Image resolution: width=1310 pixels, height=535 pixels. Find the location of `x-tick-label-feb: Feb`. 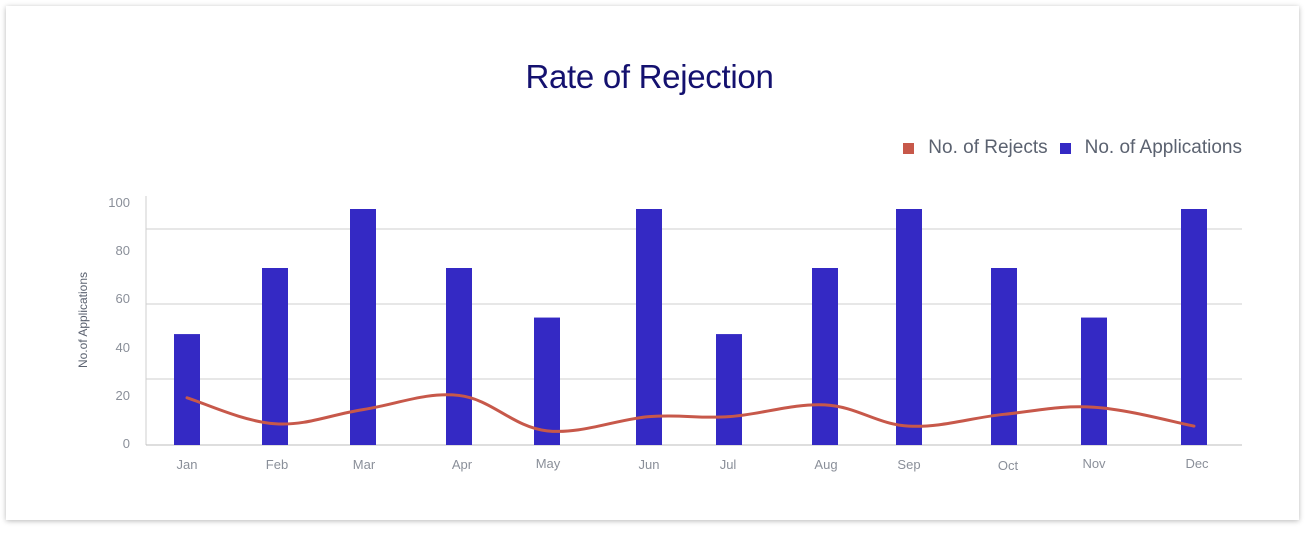

x-tick-label-feb: Feb is located at coordinates (277, 464).